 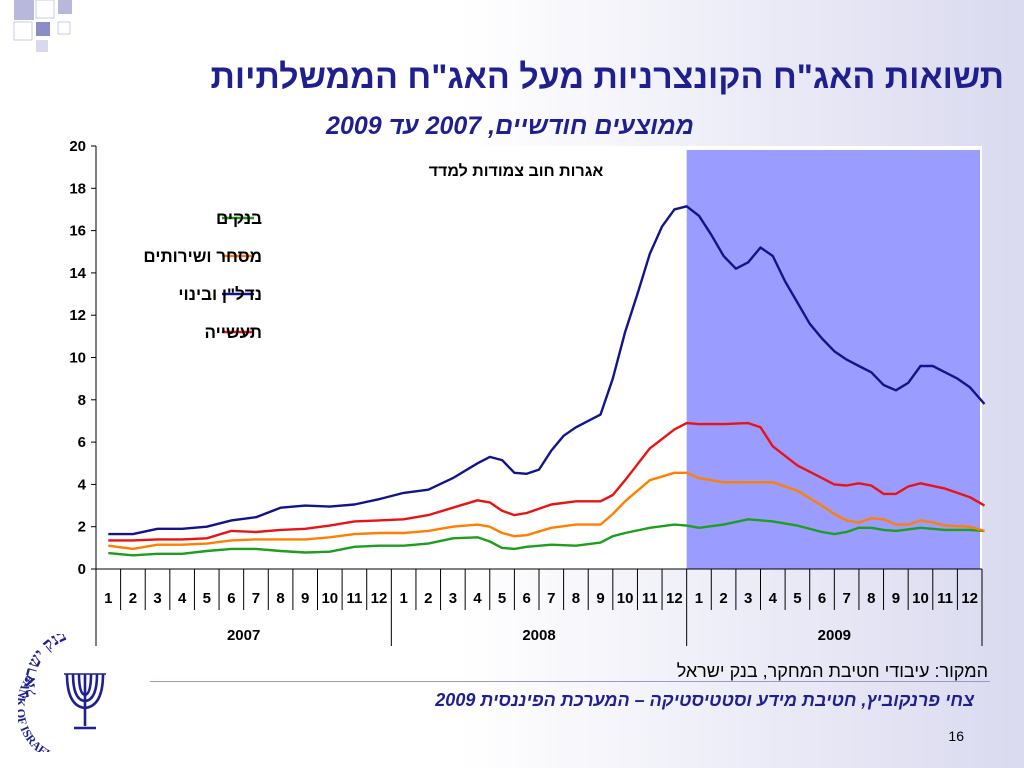 I want to click on decor-squares, so click(x=45, y=28).